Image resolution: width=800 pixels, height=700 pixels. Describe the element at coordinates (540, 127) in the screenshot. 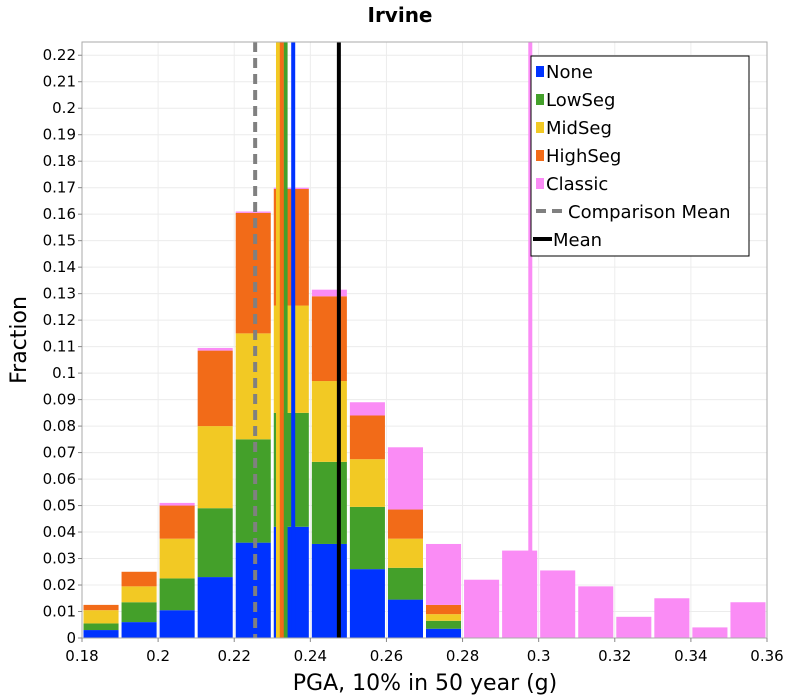

I see `legend-swatch-midseg` at that location.